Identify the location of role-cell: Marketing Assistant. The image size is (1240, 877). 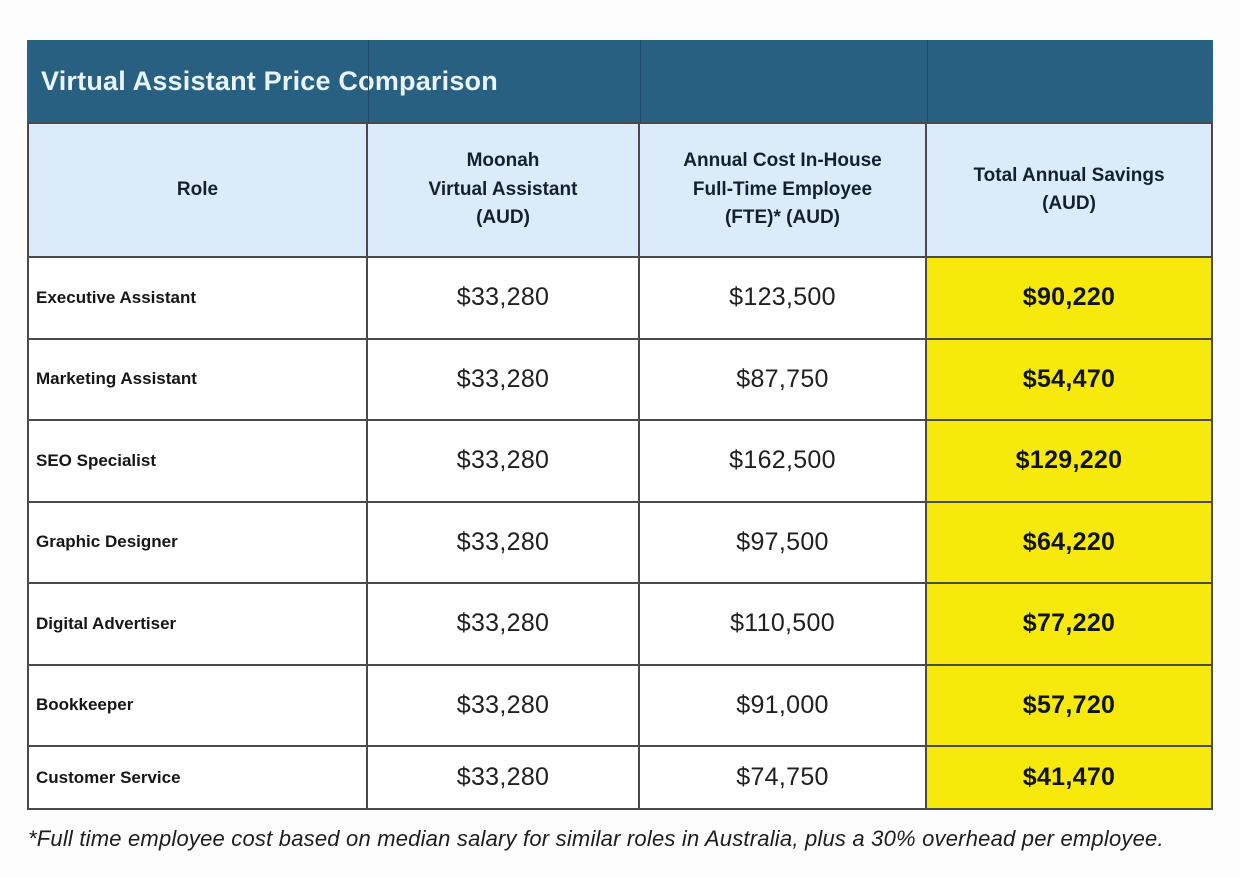
(198, 380).